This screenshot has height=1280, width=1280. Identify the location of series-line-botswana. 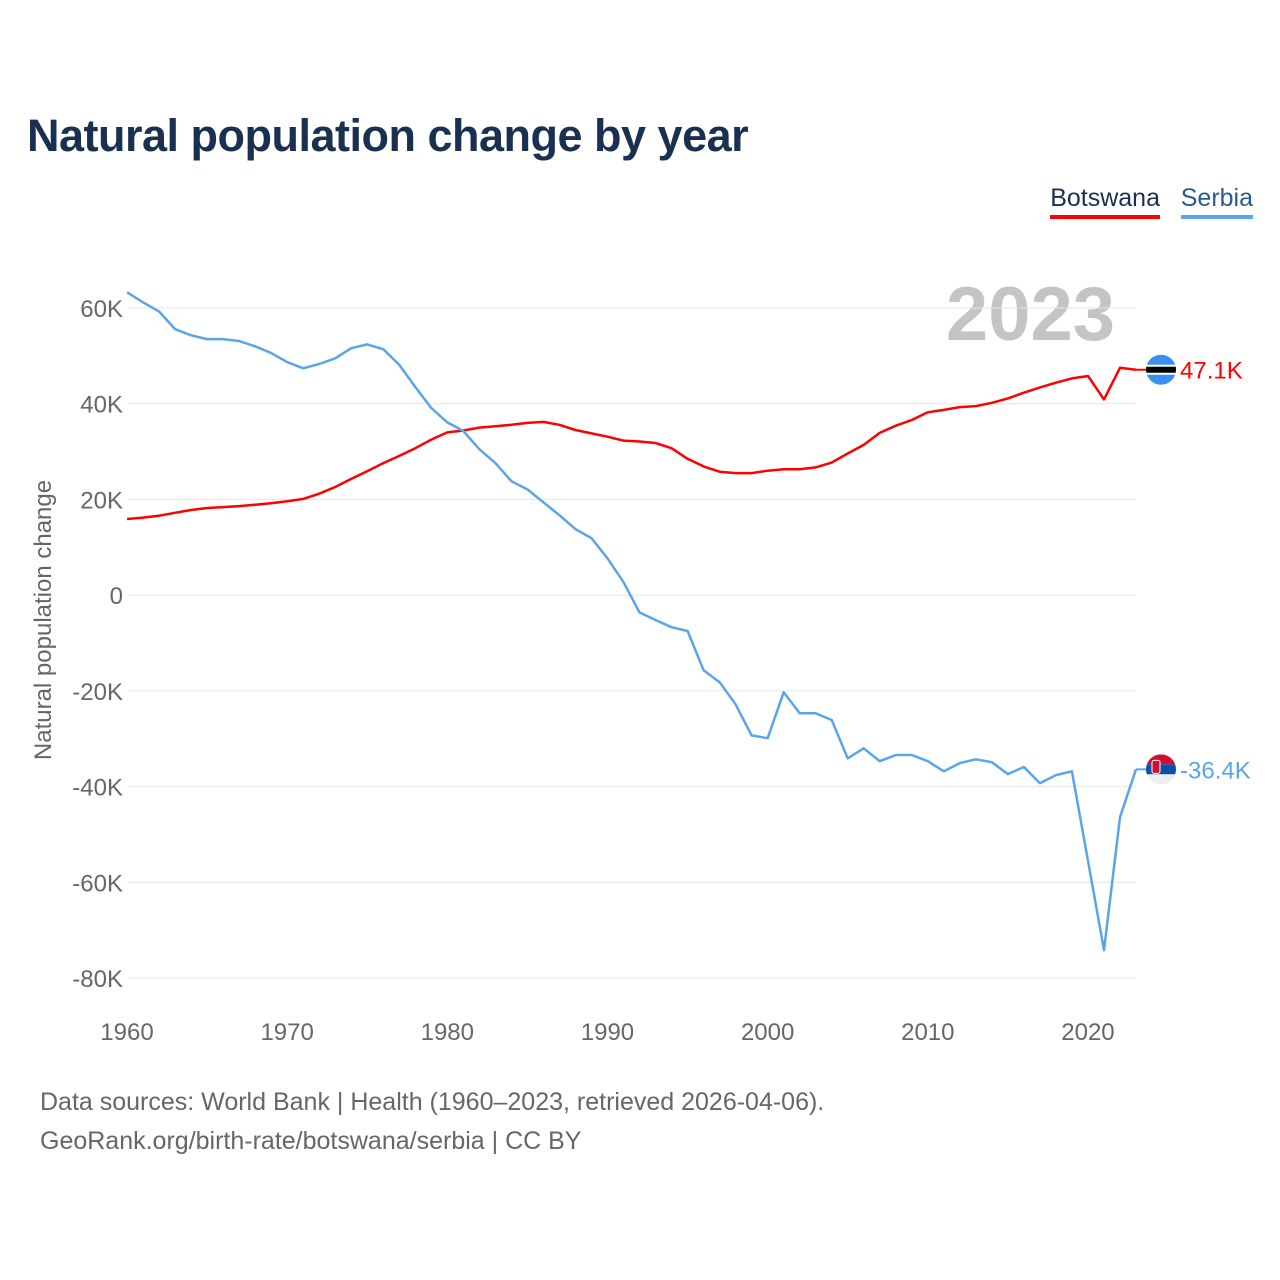
(631, 443).